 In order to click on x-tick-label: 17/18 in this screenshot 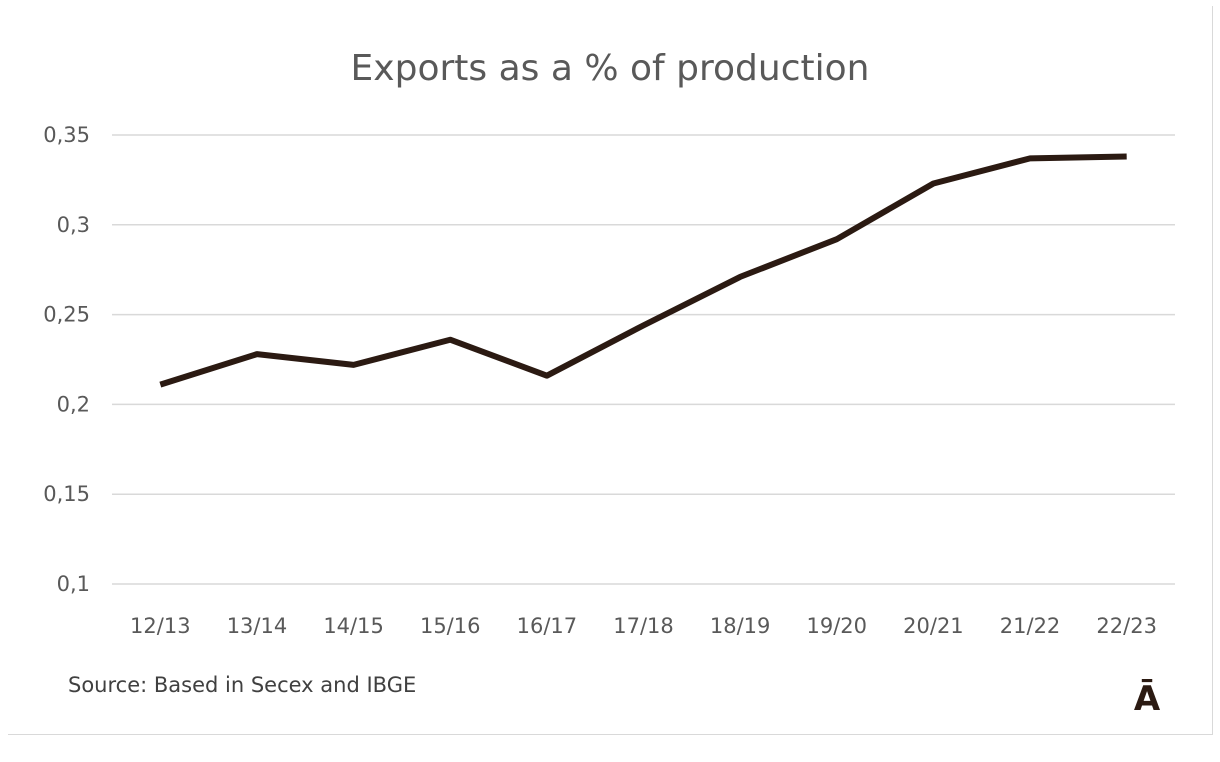, I will do `click(643, 626)`.